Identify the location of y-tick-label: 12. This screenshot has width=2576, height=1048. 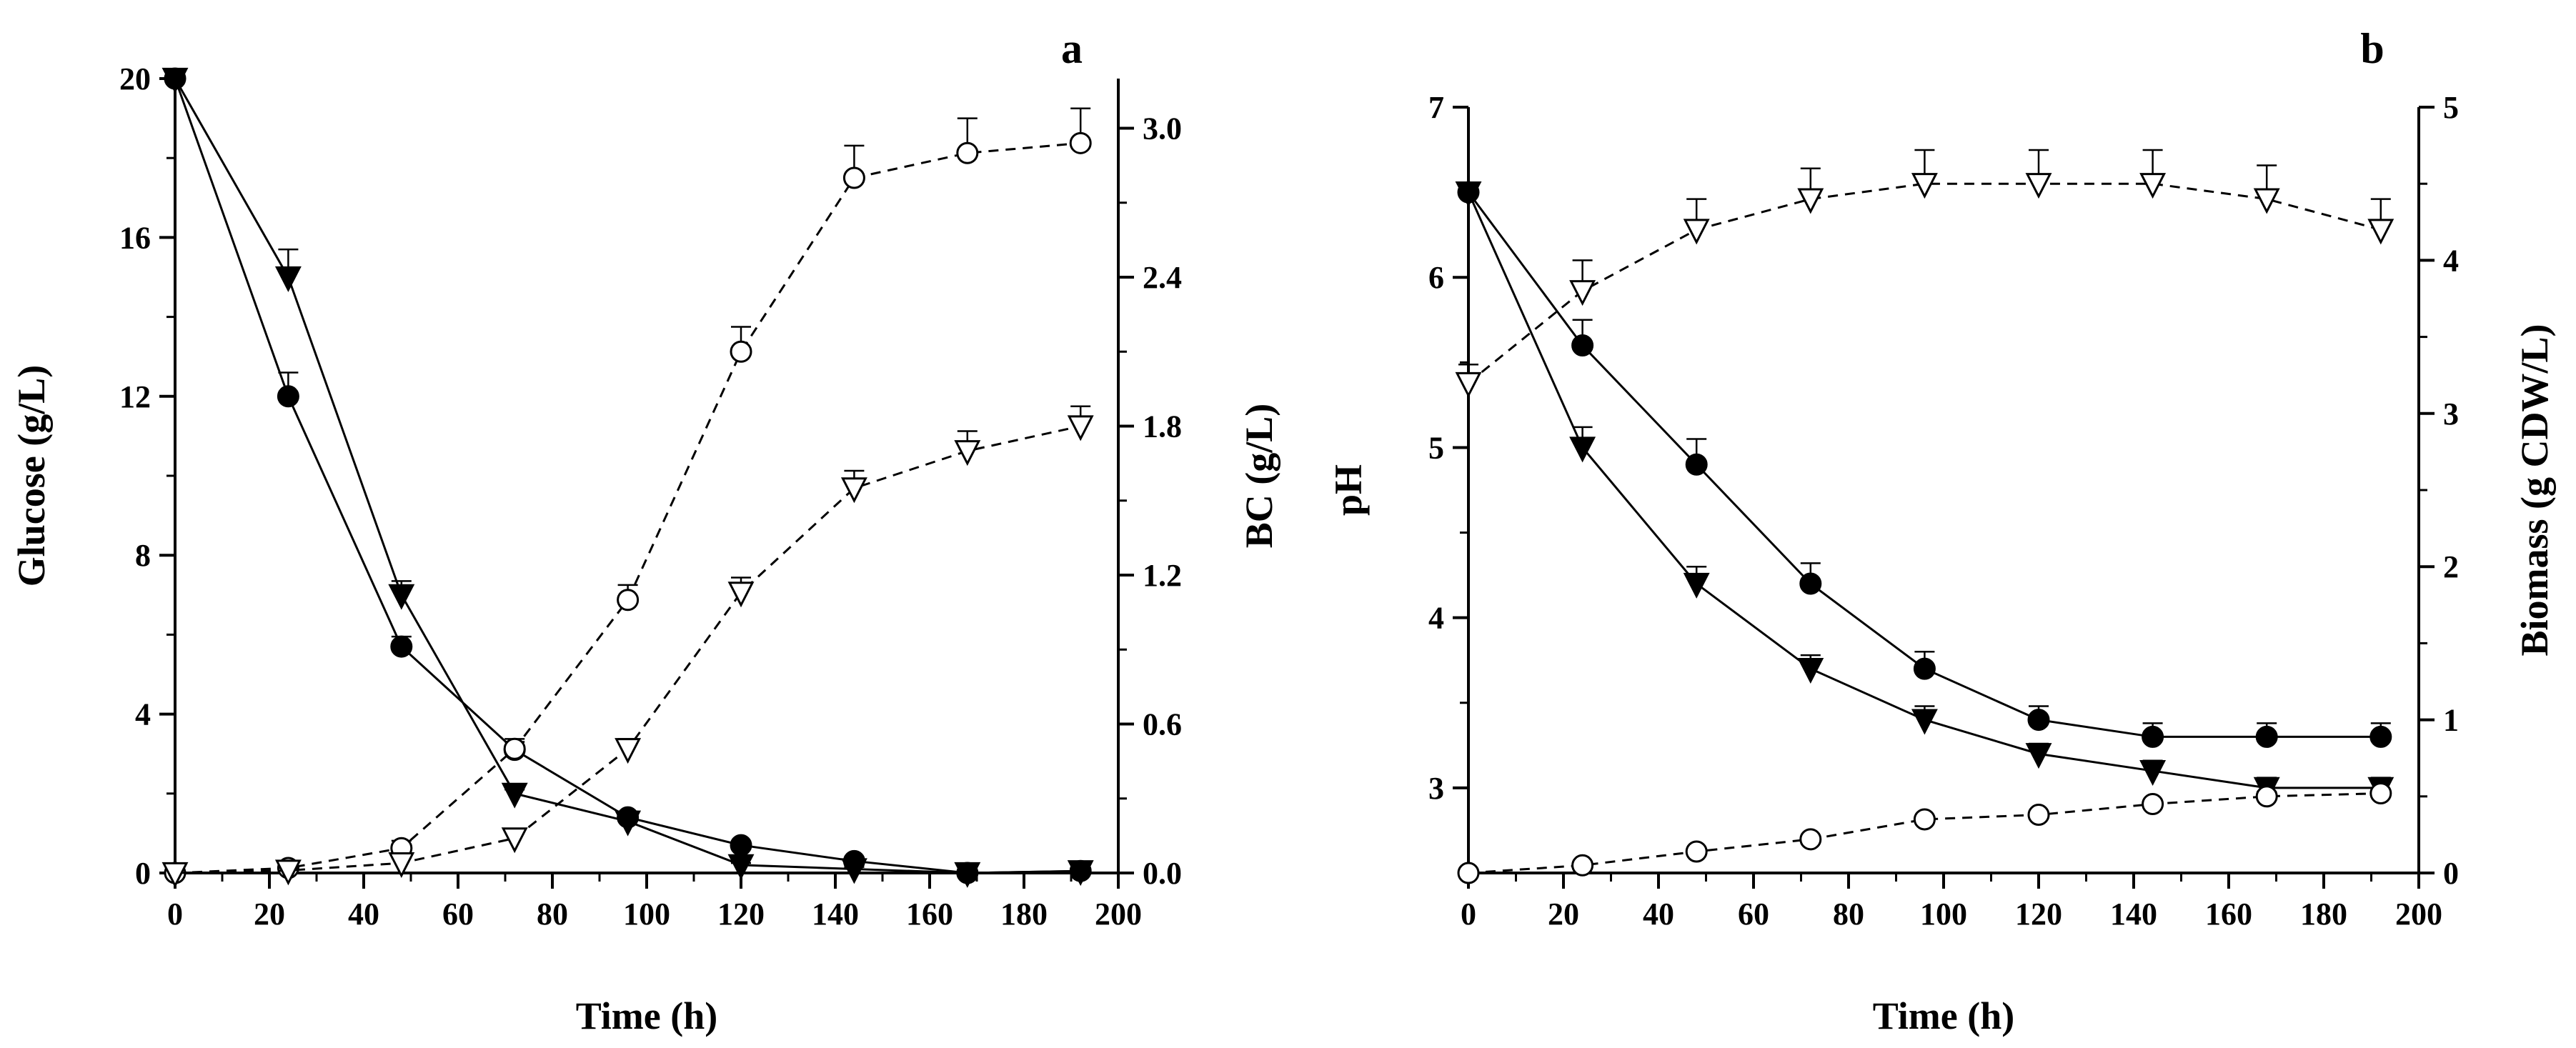
(135, 396).